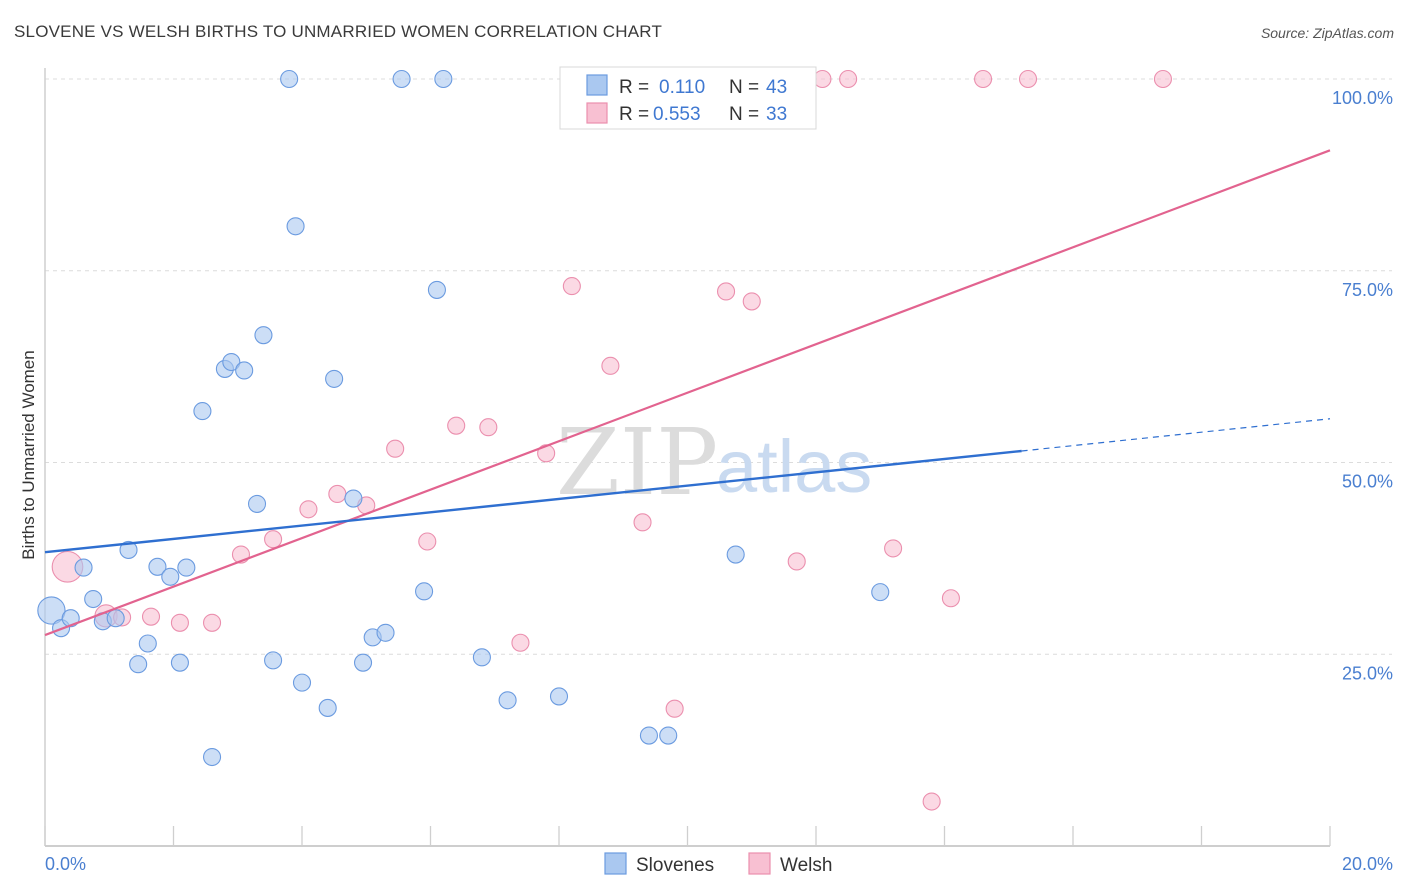 The height and width of the screenshot is (892, 1406). Describe the element at coordinates (806, 865) in the screenshot. I see `series-legend-label-welsh: Welsh` at that location.